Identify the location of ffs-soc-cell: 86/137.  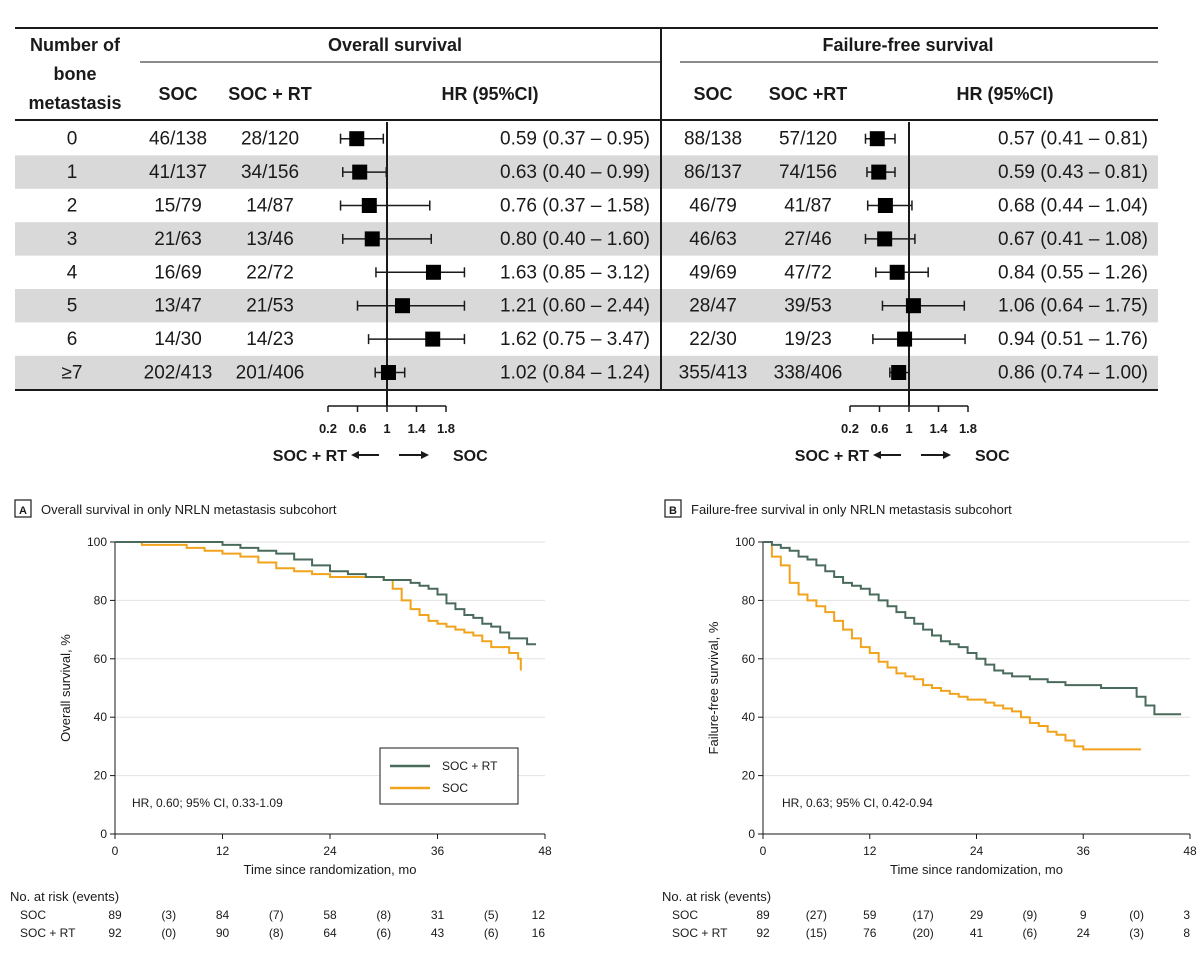
(713, 172).